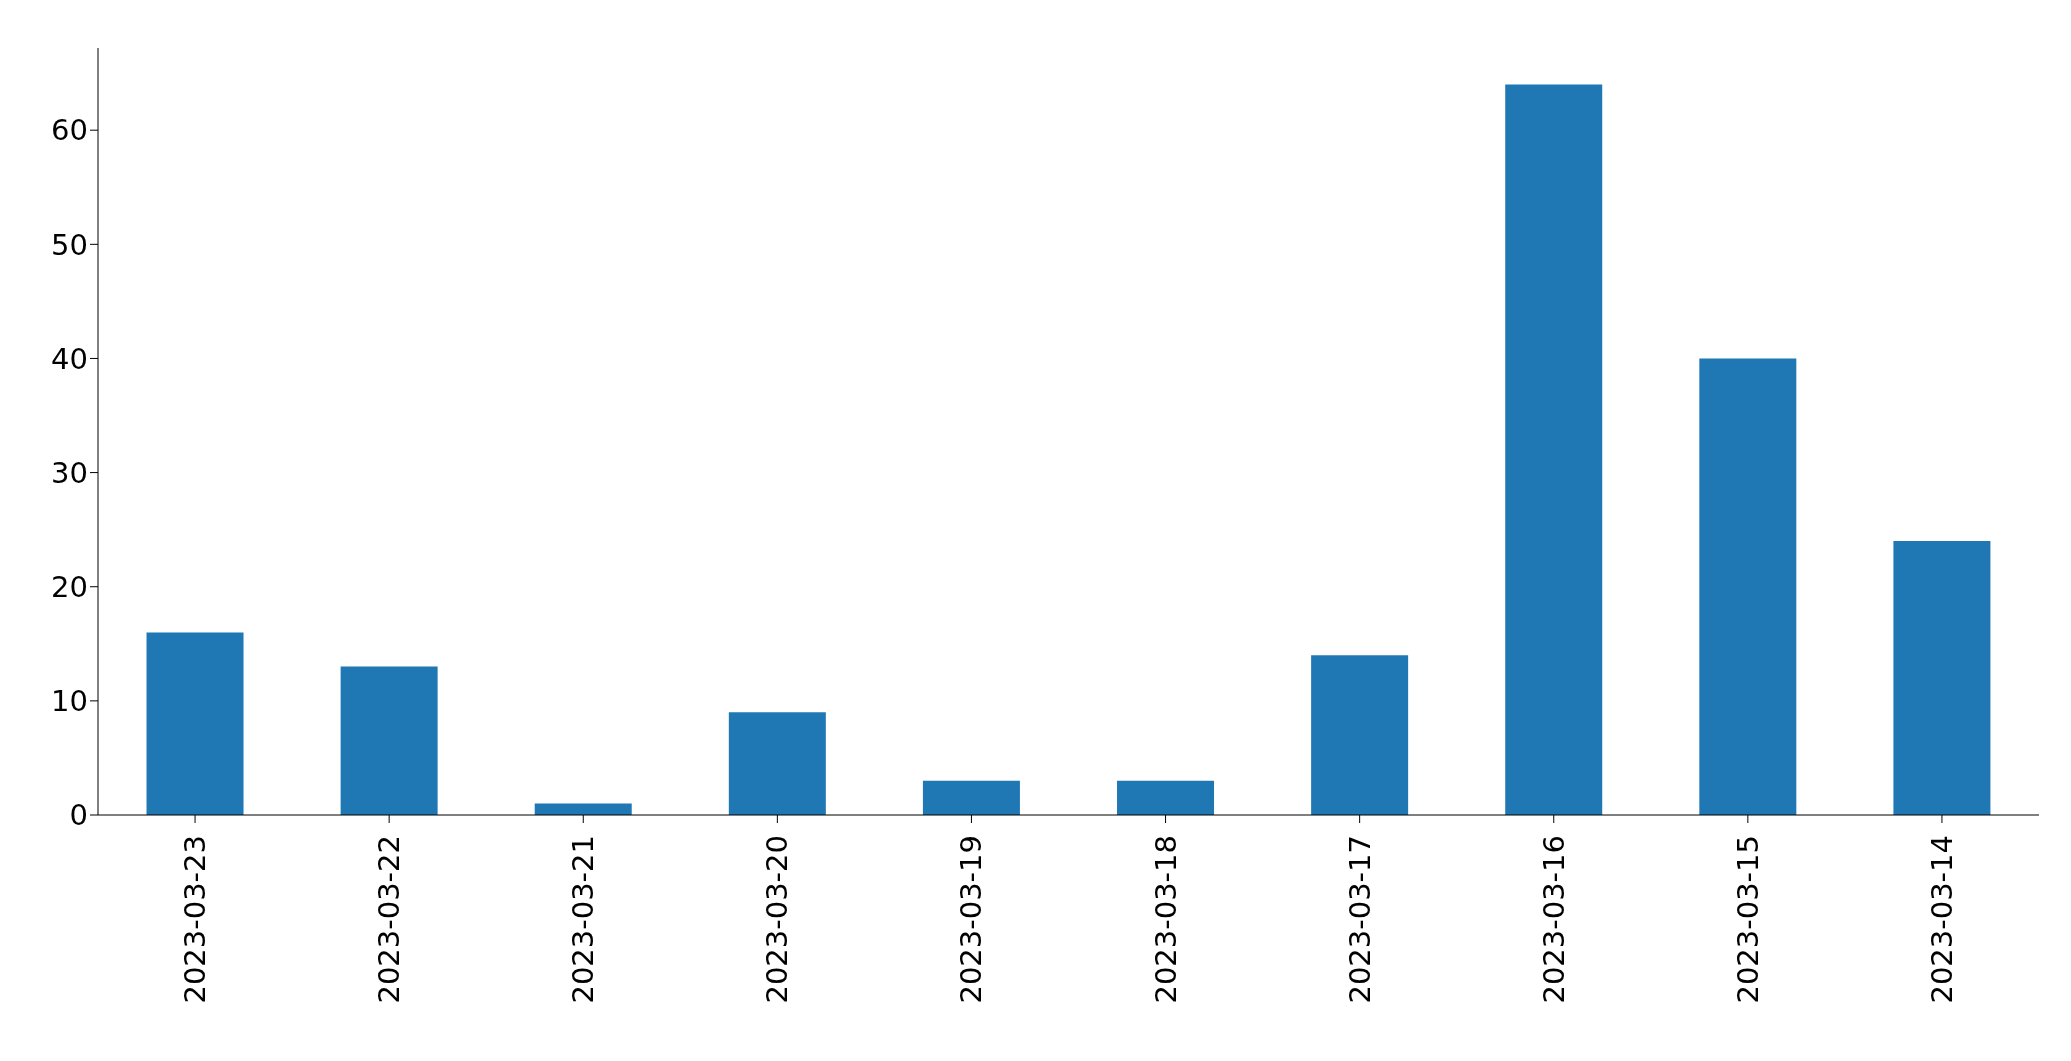 Image resolution: width=2071 pixels, height=1061 pixels. Describe the element at coordinates (69, 701) in the screenshot. I see `y-tick-label: 10` at that location.